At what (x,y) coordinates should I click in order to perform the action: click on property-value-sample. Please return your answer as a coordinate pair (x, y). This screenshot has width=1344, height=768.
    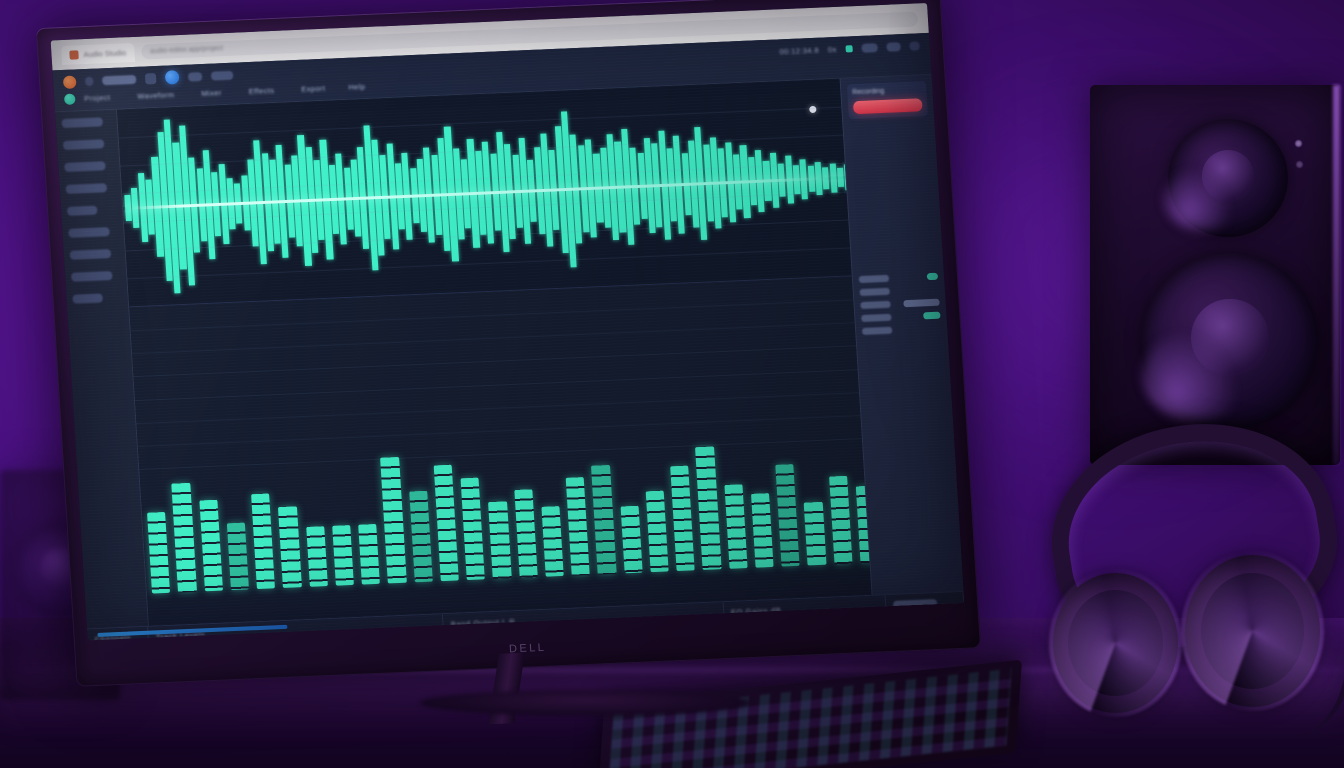
    Looking at the image, I should click on (921, 303).